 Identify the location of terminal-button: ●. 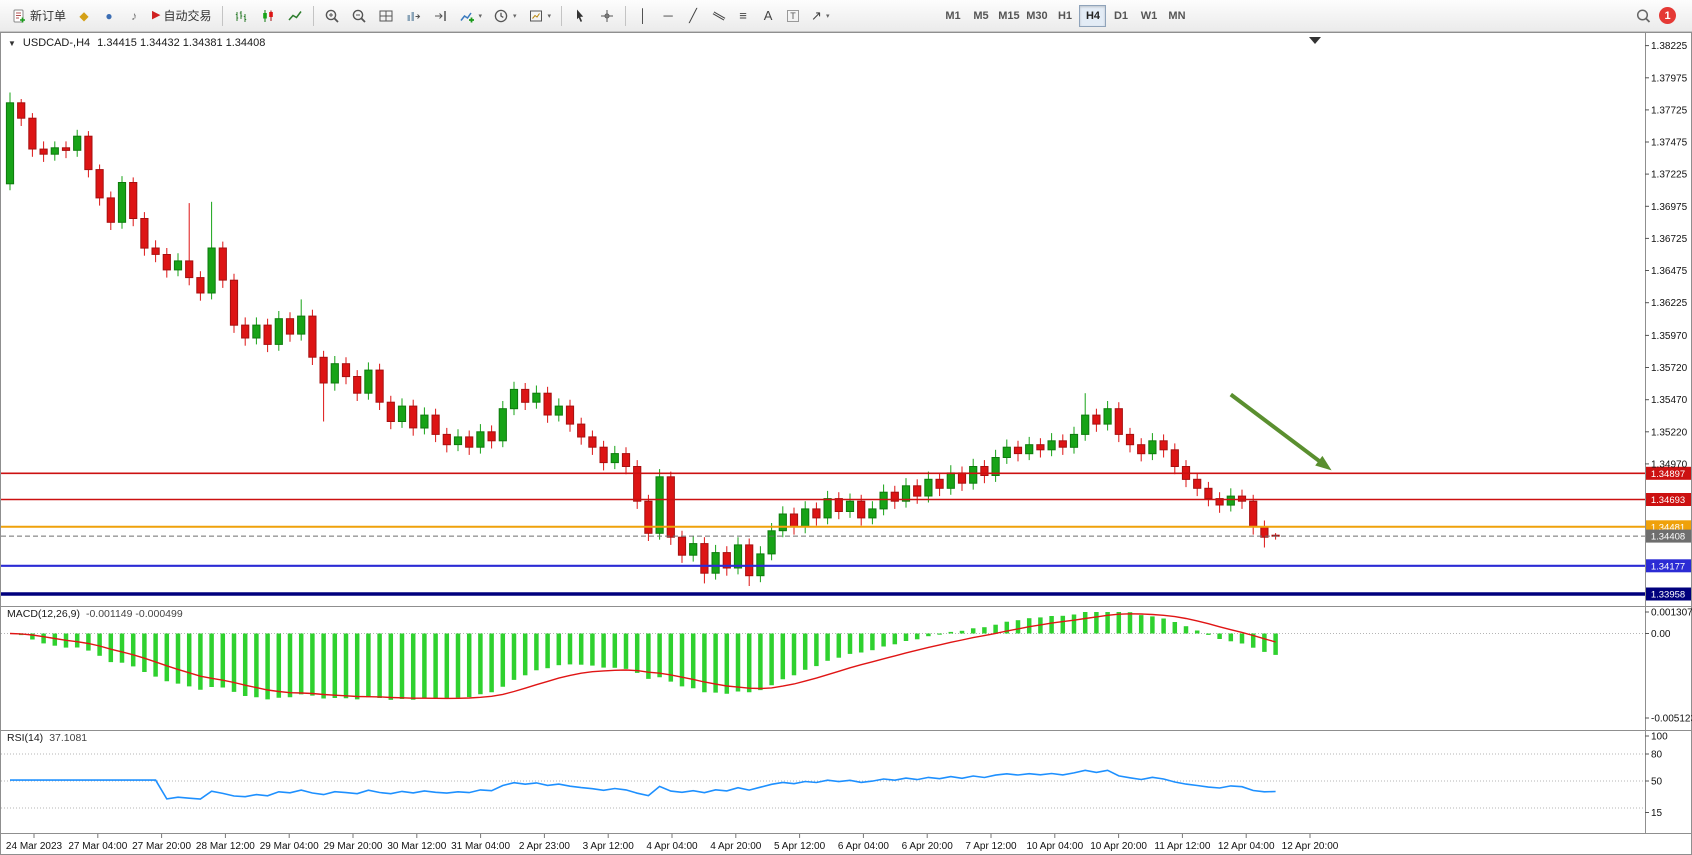
(109, 16).